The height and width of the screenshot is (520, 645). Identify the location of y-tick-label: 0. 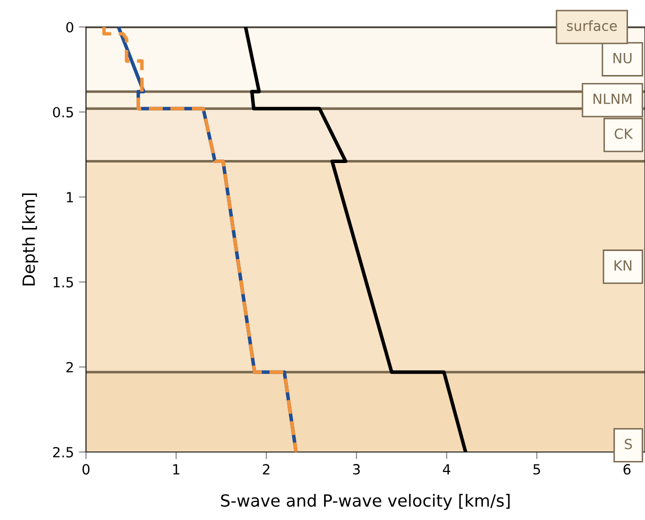
(70, 27).